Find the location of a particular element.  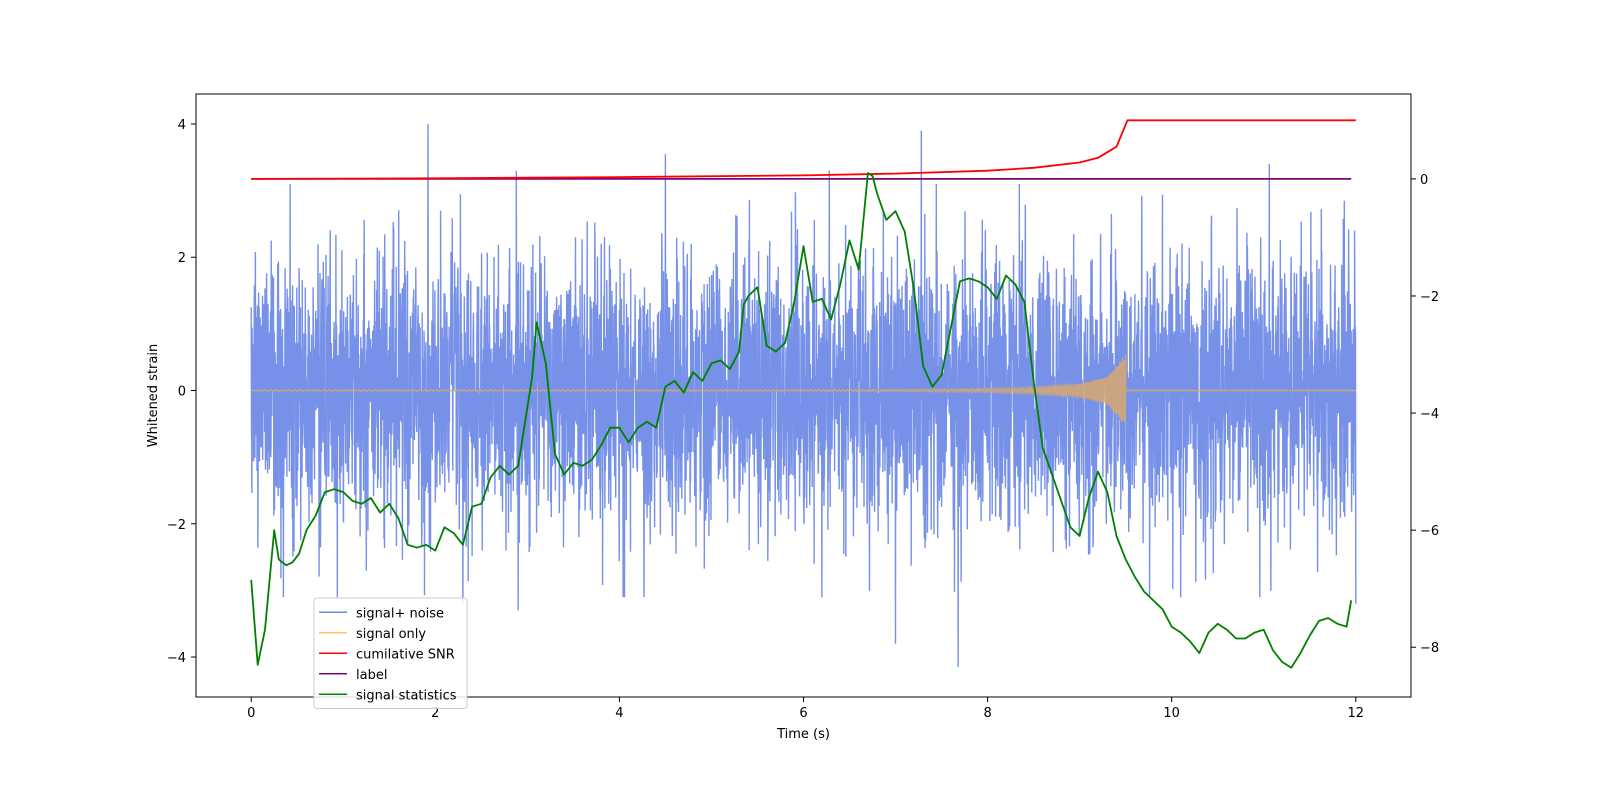

y-axis-right: −8 −6 −4 −2 0 is located at coordinates (1425, 414).